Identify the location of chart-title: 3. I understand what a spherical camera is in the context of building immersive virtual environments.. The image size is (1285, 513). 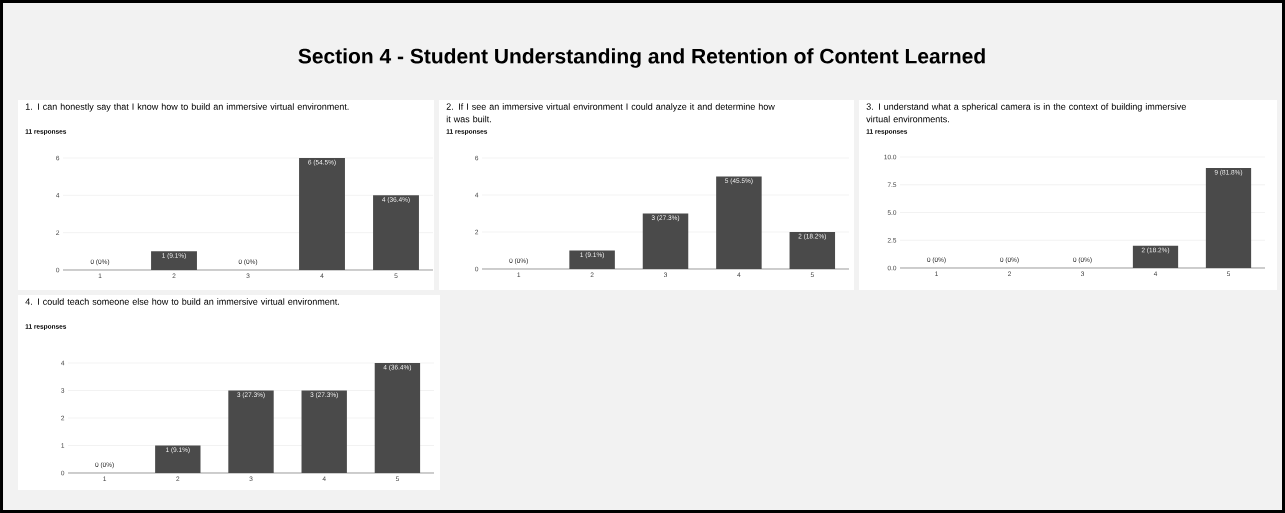
(1026, 113).